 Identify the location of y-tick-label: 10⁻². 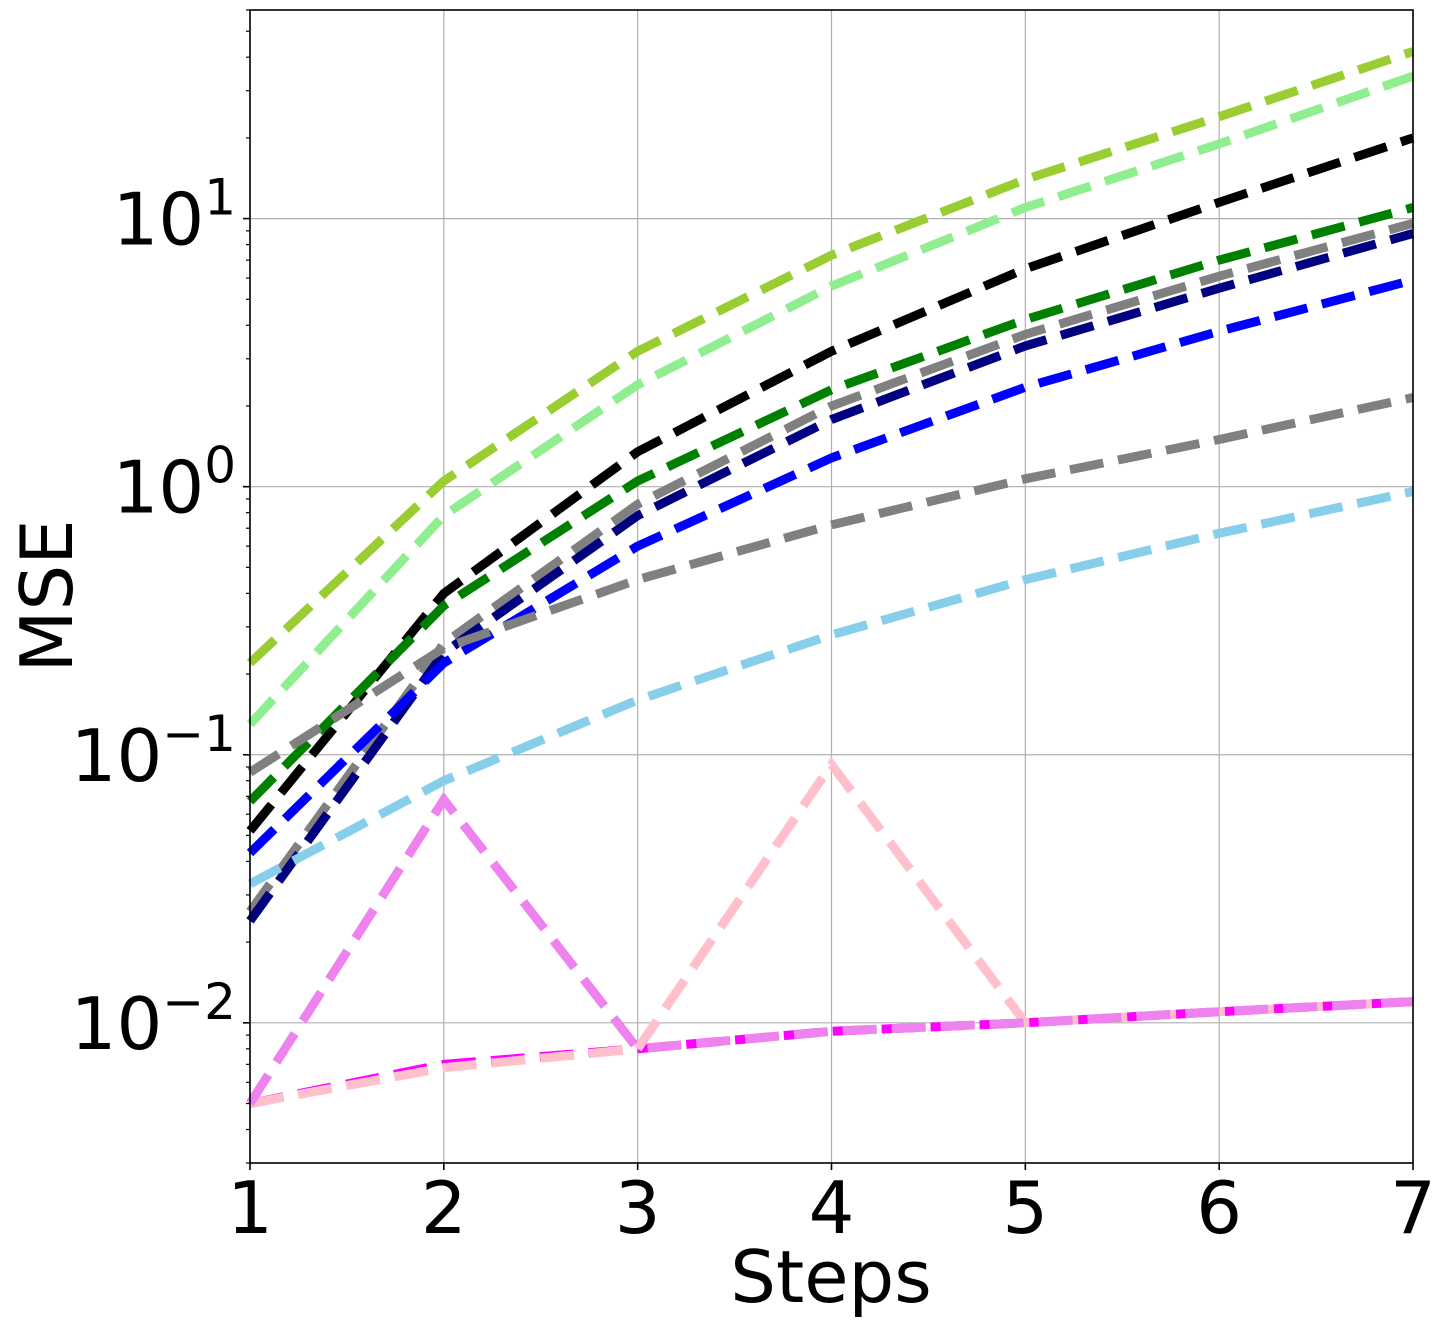
(153, 1019).